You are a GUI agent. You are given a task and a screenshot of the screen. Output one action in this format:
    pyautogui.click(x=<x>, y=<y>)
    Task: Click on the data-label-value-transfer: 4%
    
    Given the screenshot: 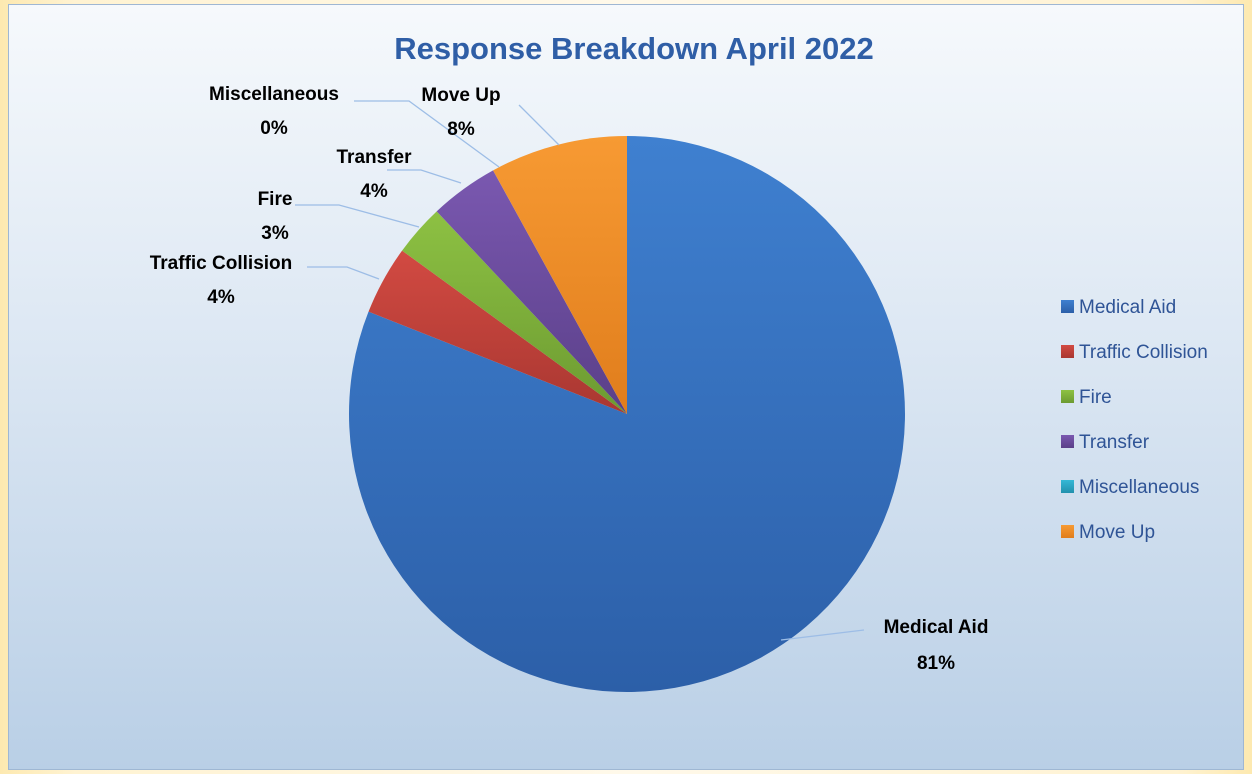 What is the action you would take?
    pyautogui.click(x=374, y=191)
    